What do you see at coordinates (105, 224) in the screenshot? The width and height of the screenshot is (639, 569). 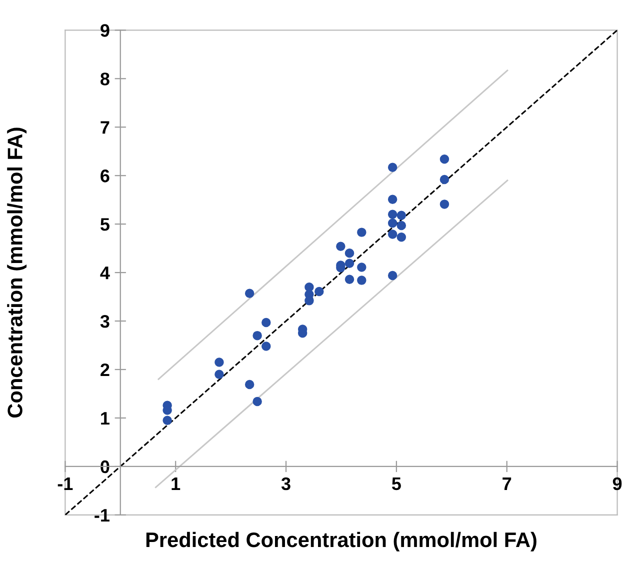 I see `y-tick-label: 5` at bounding box center [105, 224].